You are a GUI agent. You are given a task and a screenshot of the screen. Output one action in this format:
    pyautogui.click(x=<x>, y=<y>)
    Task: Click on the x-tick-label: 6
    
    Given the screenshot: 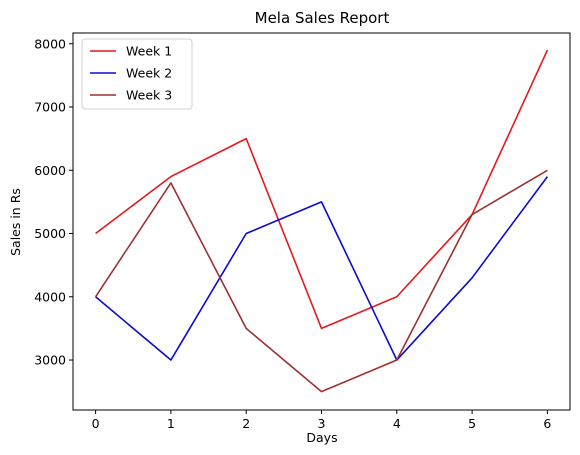 What is the action you would take?
    pyautogui.click(x=547, y=423)
    